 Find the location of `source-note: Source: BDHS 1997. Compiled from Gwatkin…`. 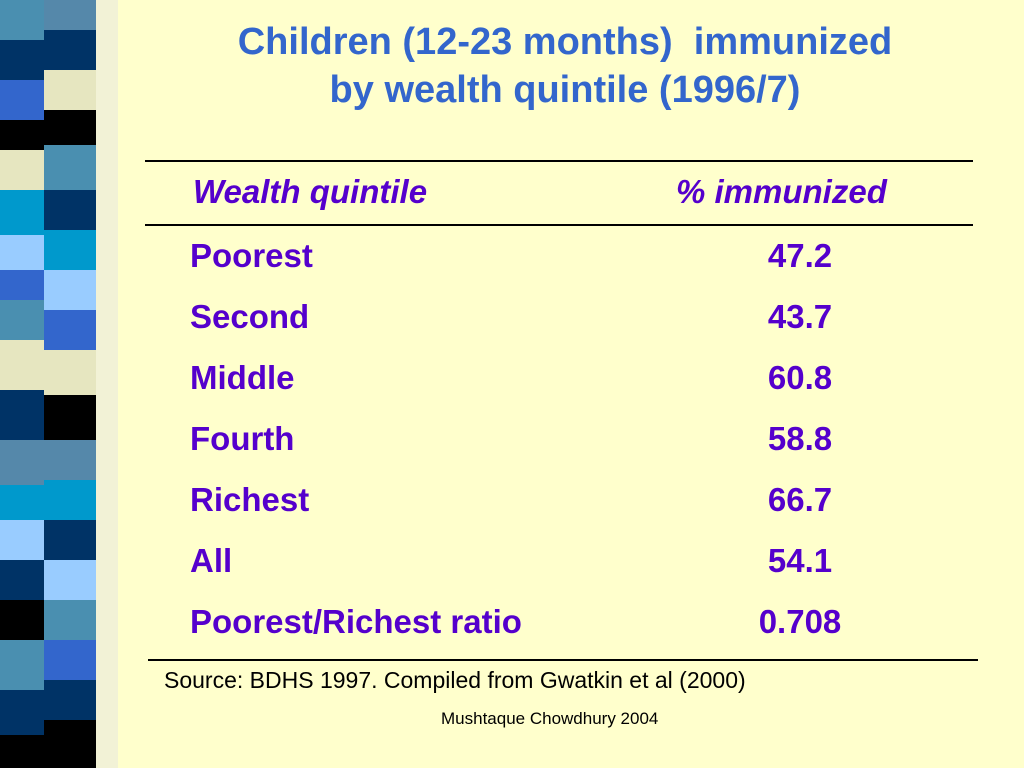

source-note: Source: BDHS 1997. Compiled from Gwatkin… is located at coordinates (455, 680).